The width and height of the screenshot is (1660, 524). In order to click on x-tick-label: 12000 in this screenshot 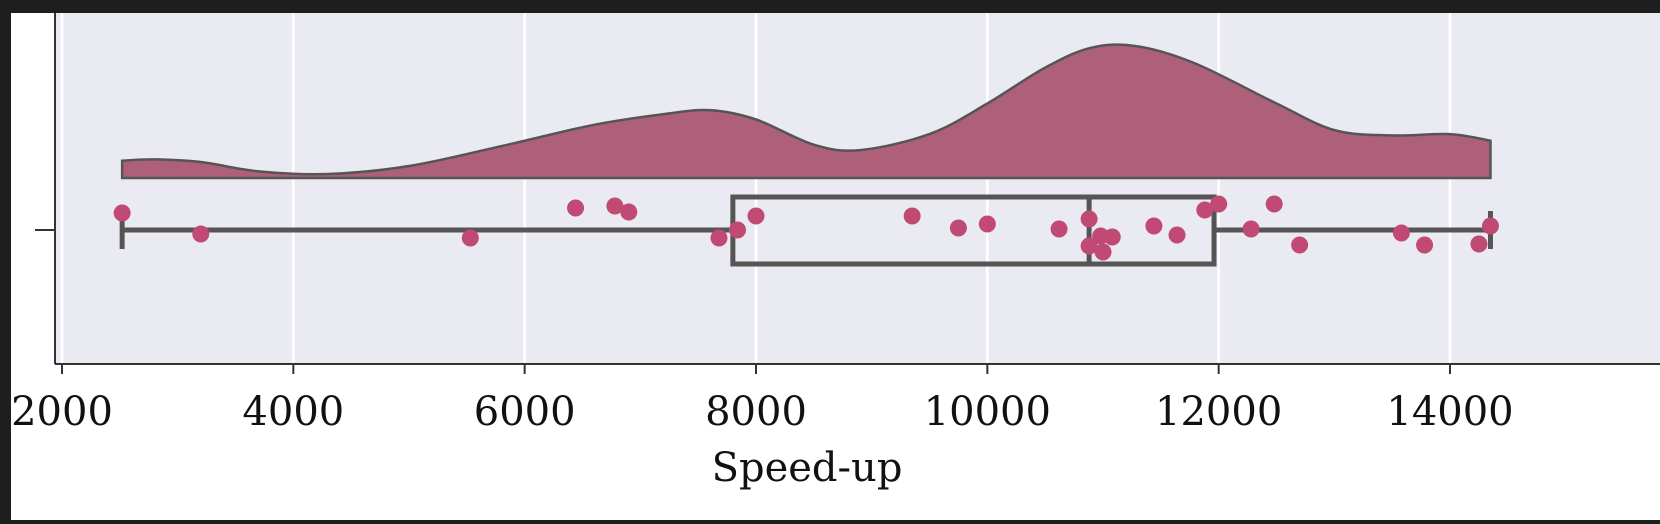, I will do `click(1218, 412)`.